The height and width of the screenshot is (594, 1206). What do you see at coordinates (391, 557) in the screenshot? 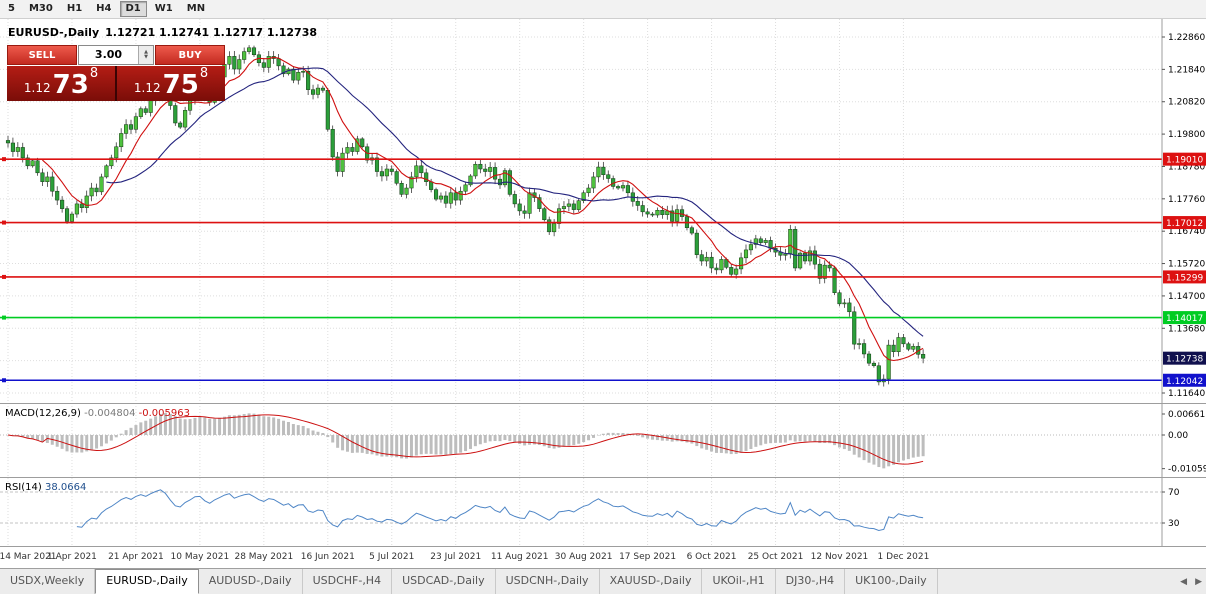
I see `svg-text: 5 Jul 2021` at bounding box center [391, 557].